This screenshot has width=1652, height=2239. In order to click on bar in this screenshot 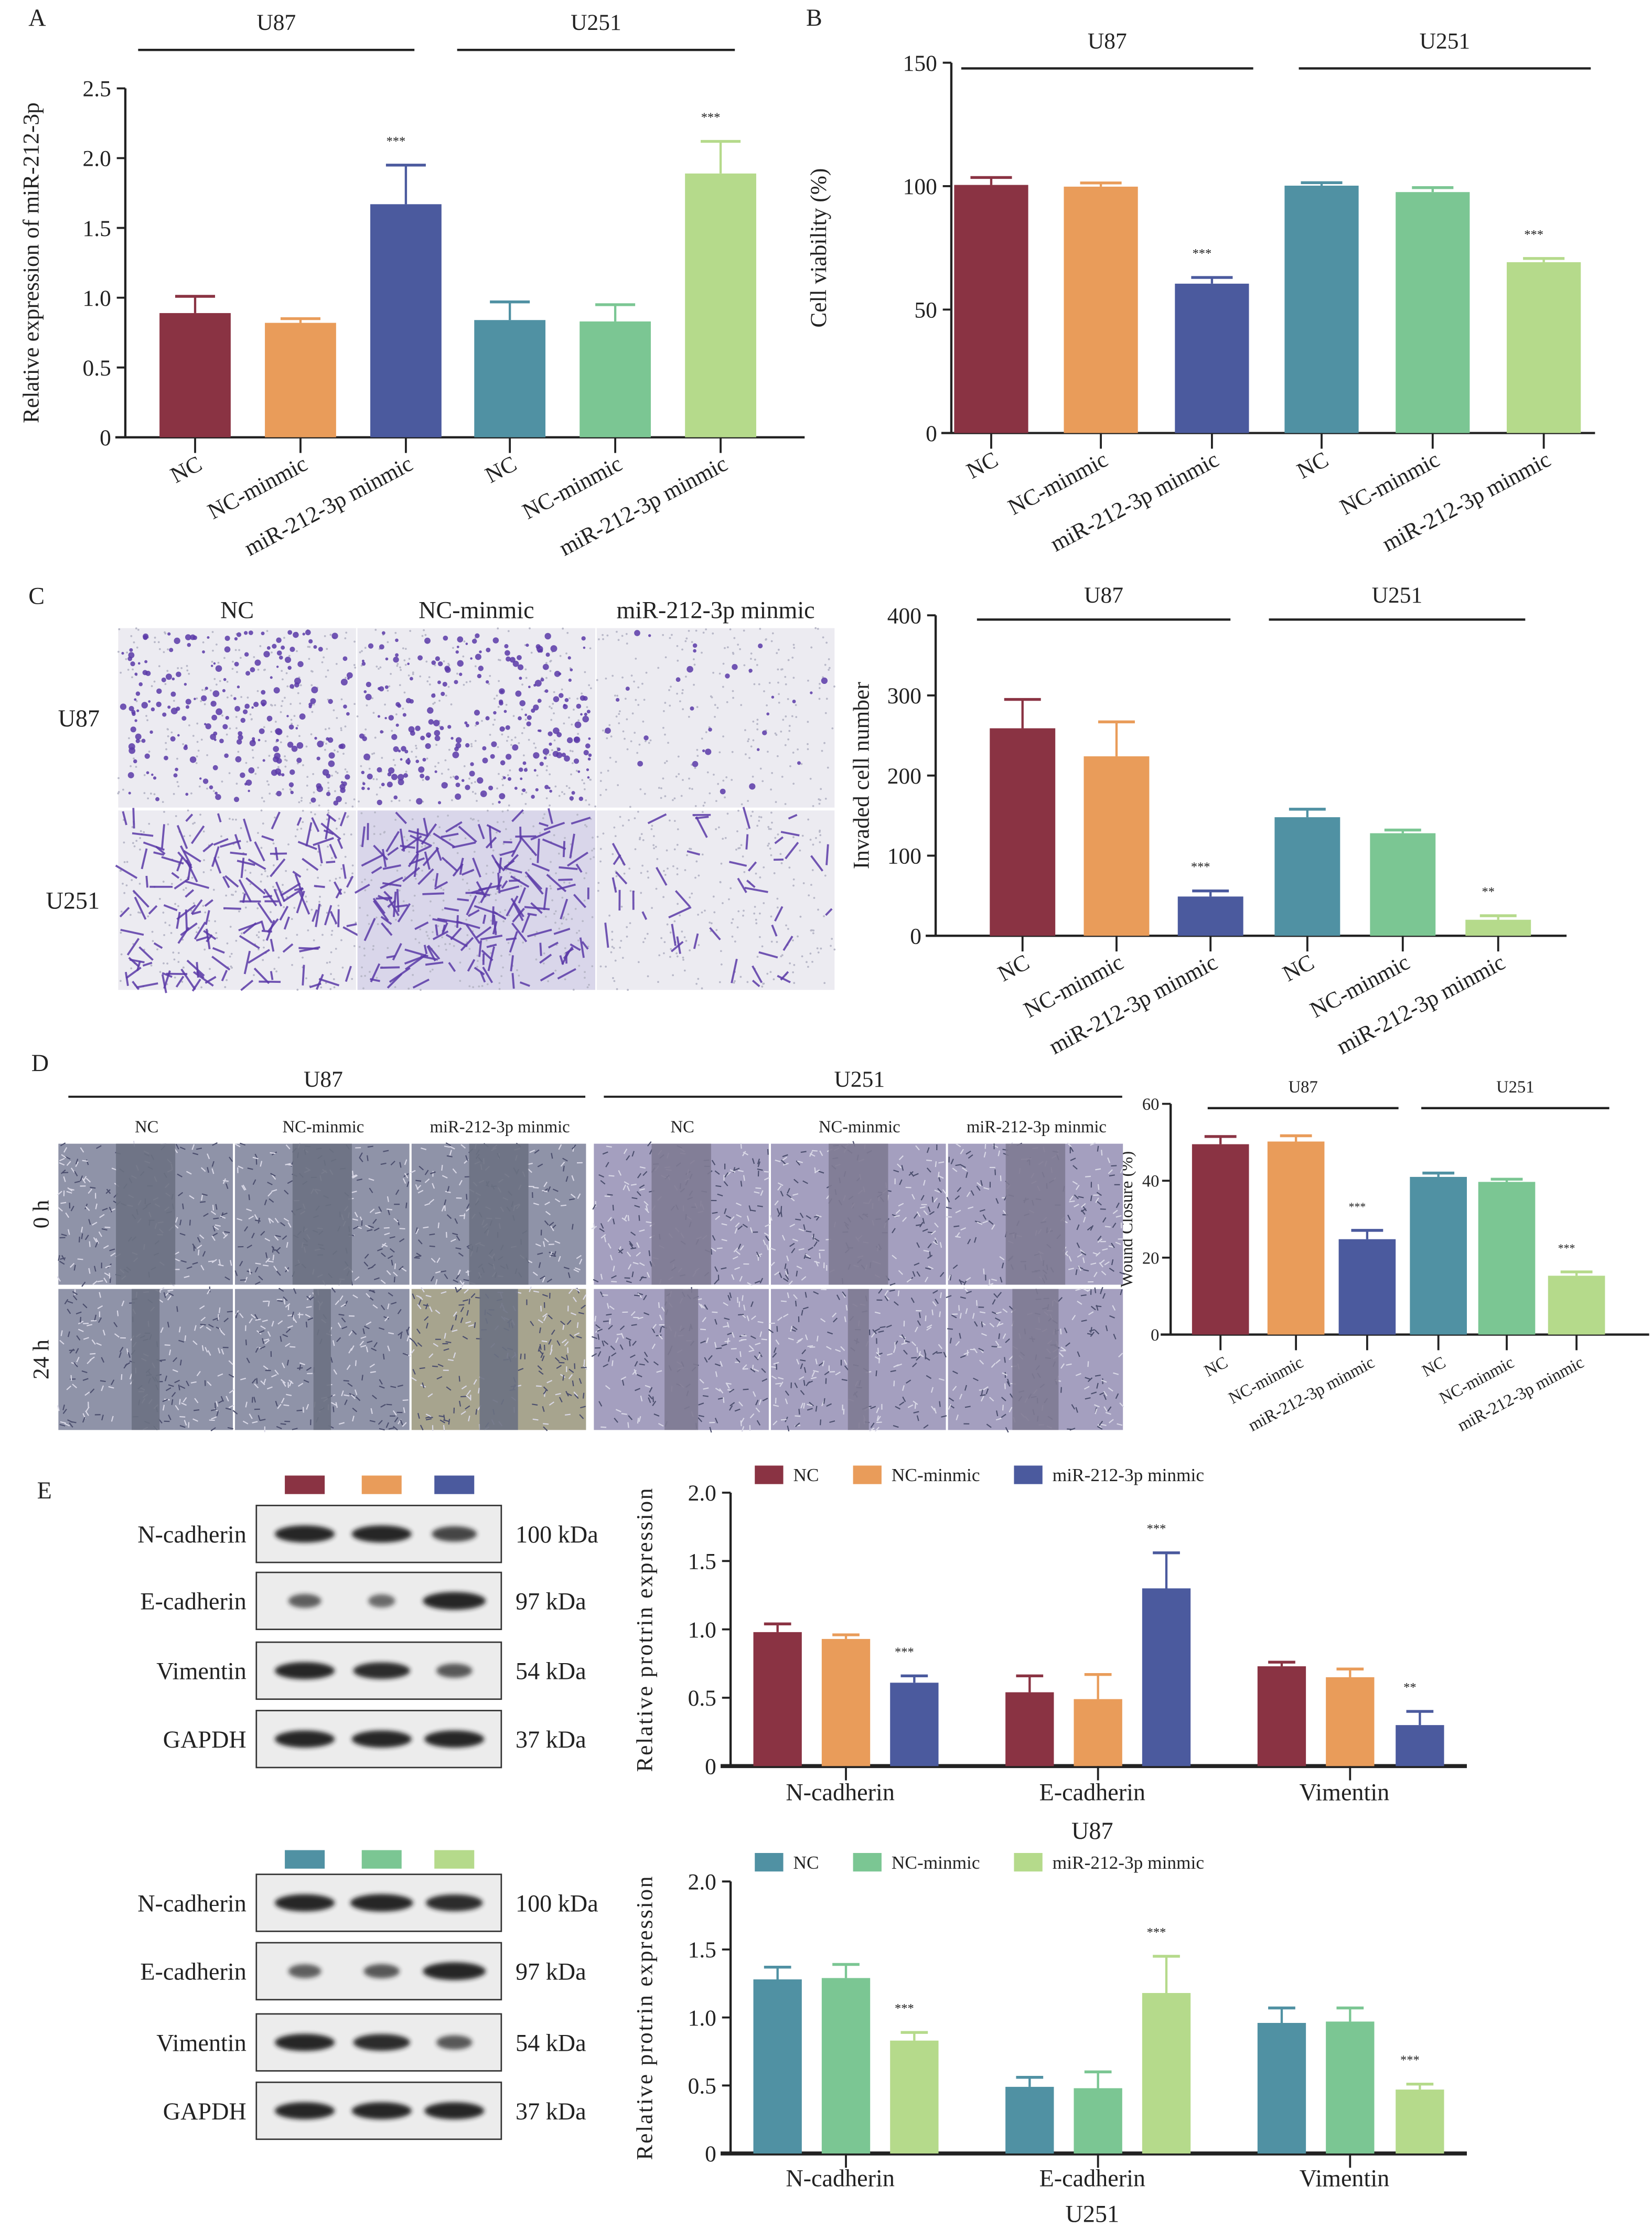, I will do `click(1403, 885)`.